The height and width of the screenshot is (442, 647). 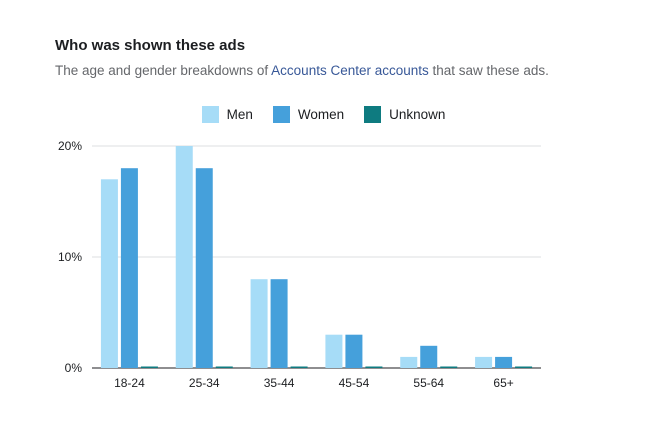 What do you see at coordinates (417, 114) in the screenshot?
I see `legend-label-unknown: Unknown` at bounding box center [417, 114].